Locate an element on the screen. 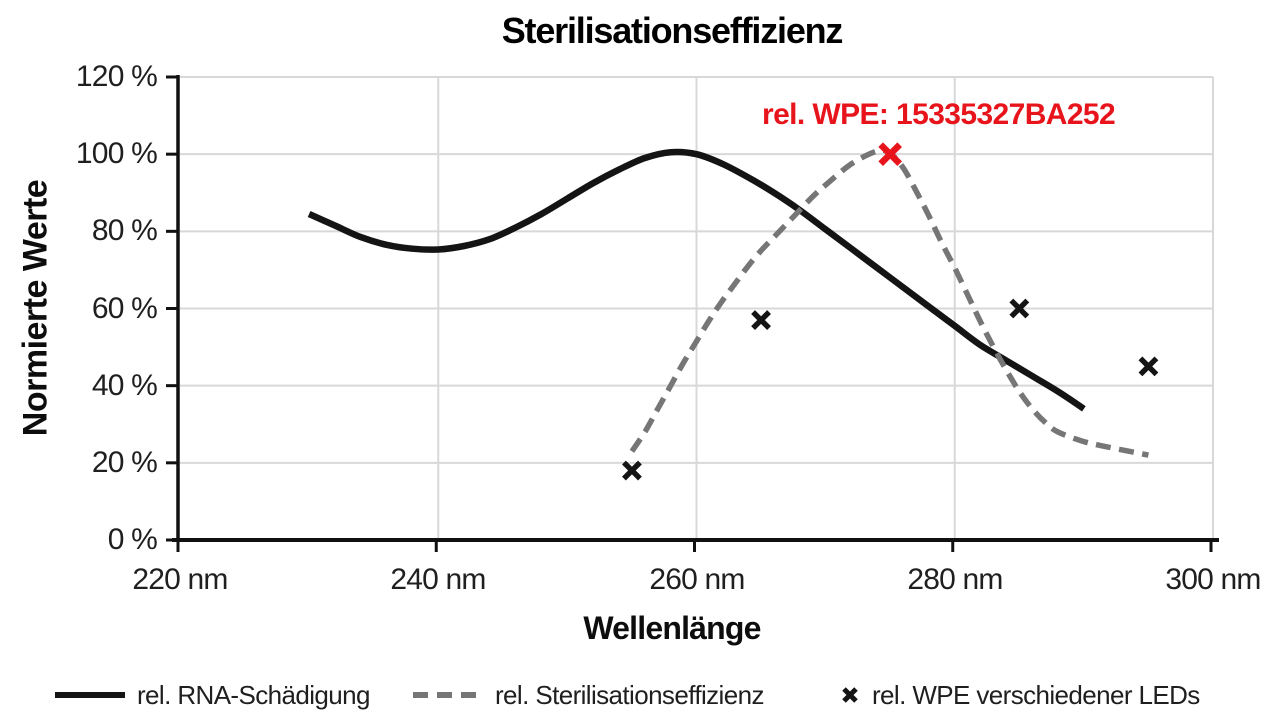 This screenshot has width=1280, height=721. legend-item-wpe: rel. WPE verschiedener LEDs is located at coordinates (1020, 695).